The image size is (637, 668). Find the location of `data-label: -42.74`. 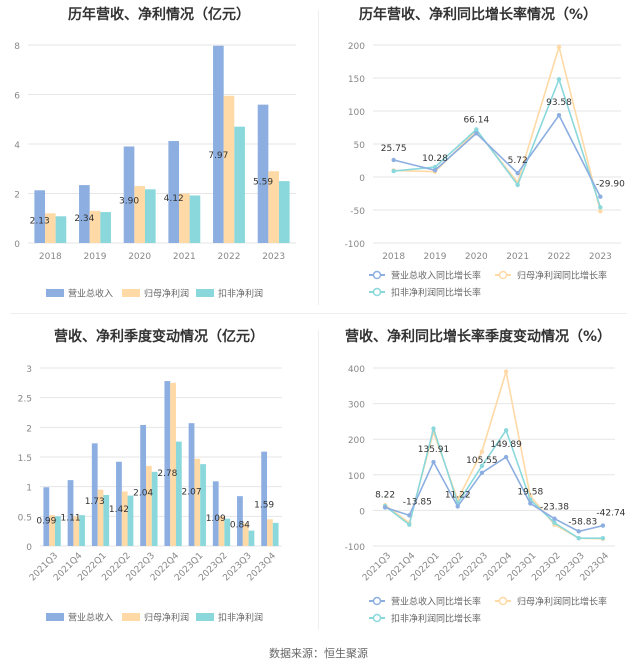

data-label: -42.74 is located at coordinates (610, 514).